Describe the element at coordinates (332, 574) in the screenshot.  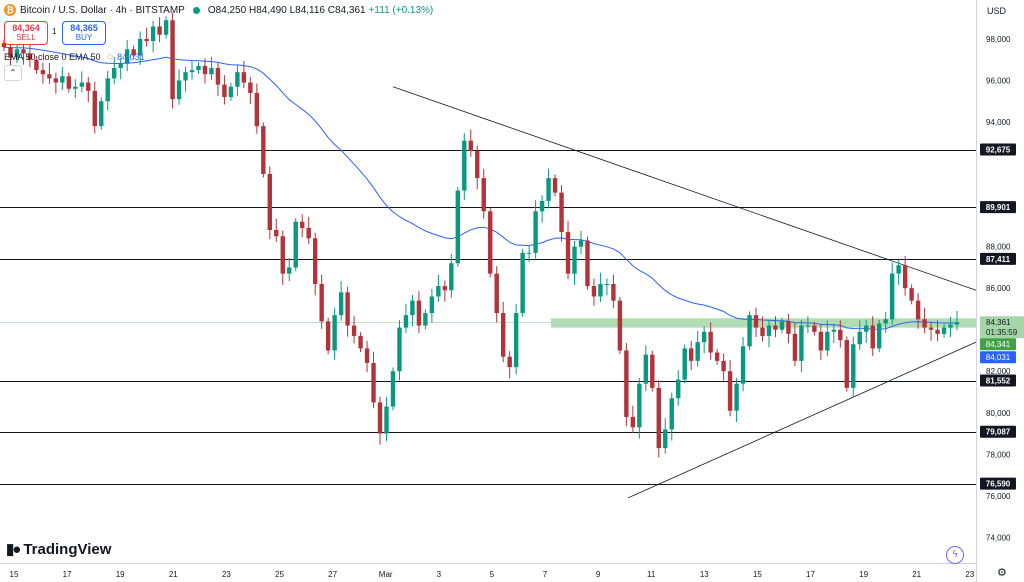
I see `time-tick-label: 27` at that location.